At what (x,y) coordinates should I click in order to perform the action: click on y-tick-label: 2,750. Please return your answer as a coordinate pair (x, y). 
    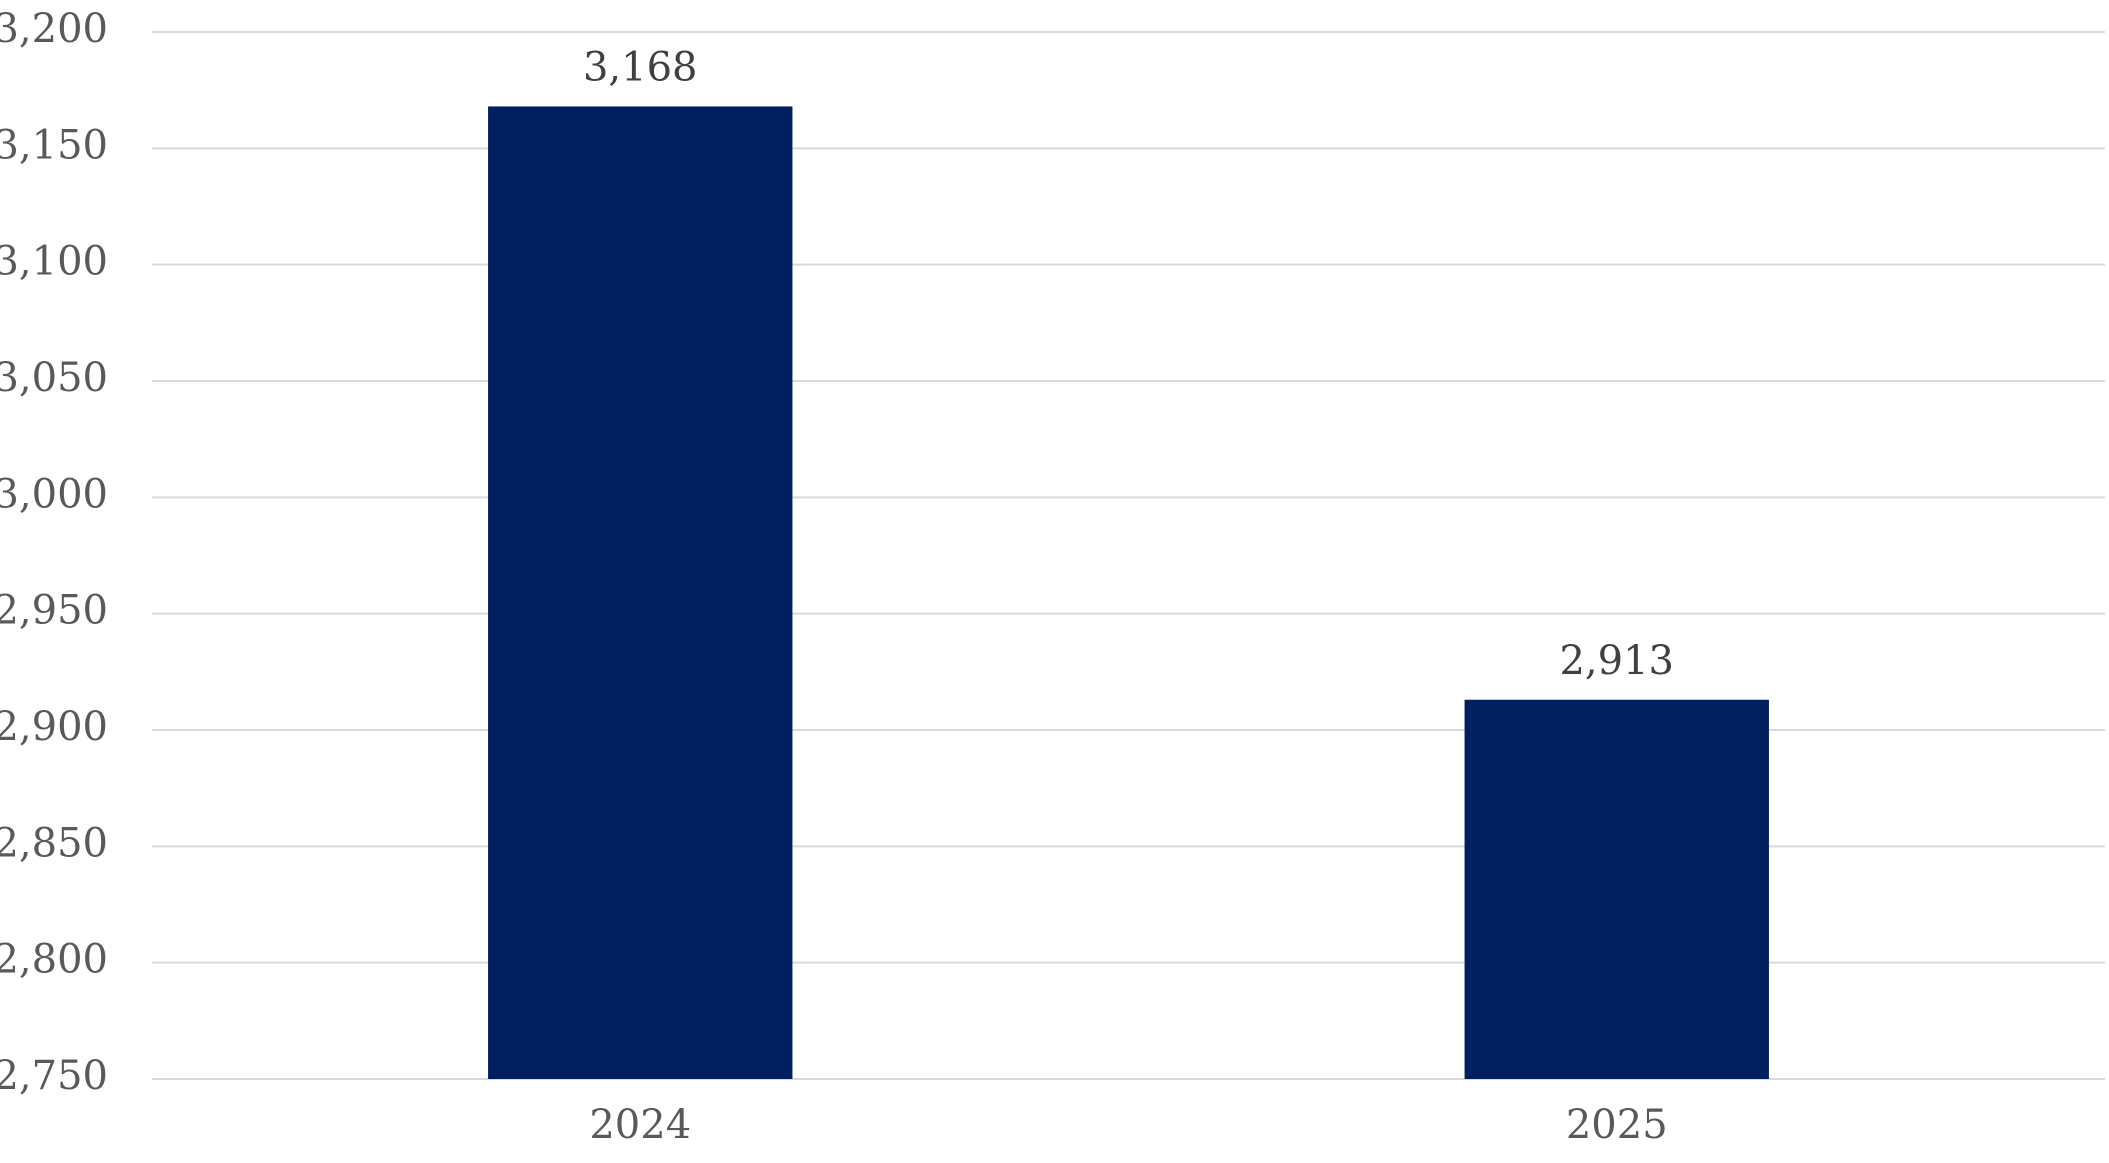
    Looking at the image, I should click on (54, 1076).